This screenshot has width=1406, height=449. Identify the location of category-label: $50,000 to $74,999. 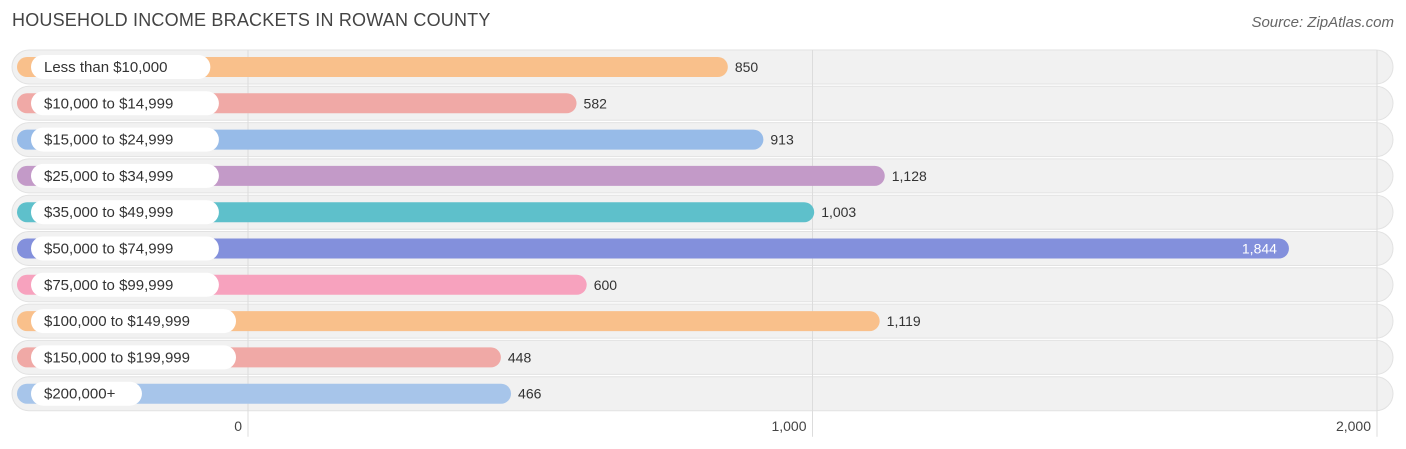
(108, 249).